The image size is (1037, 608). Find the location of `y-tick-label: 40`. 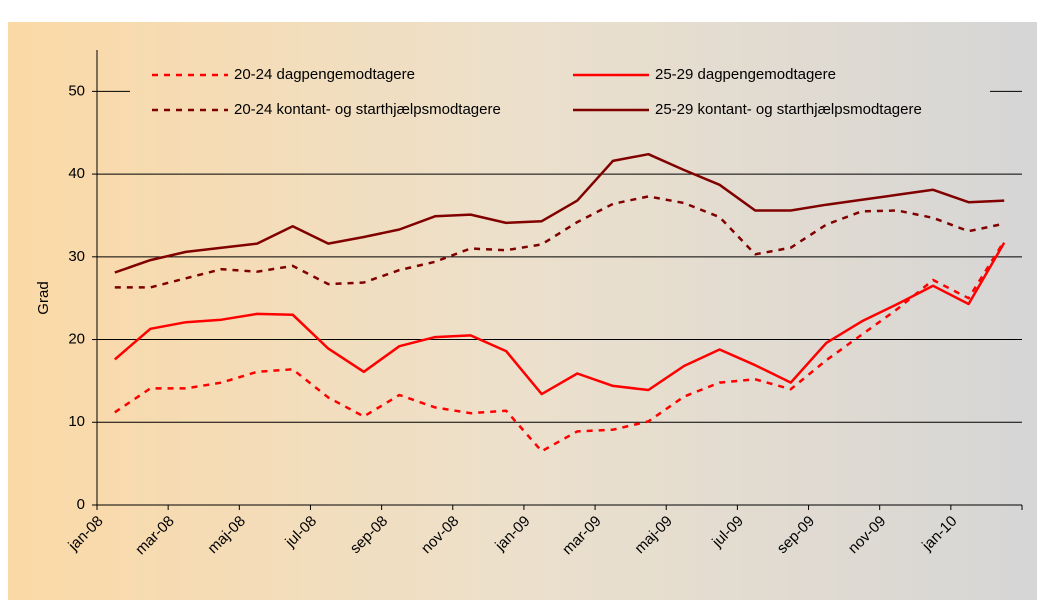

y-tick-label: 40 is located at coordinates (76, 173).